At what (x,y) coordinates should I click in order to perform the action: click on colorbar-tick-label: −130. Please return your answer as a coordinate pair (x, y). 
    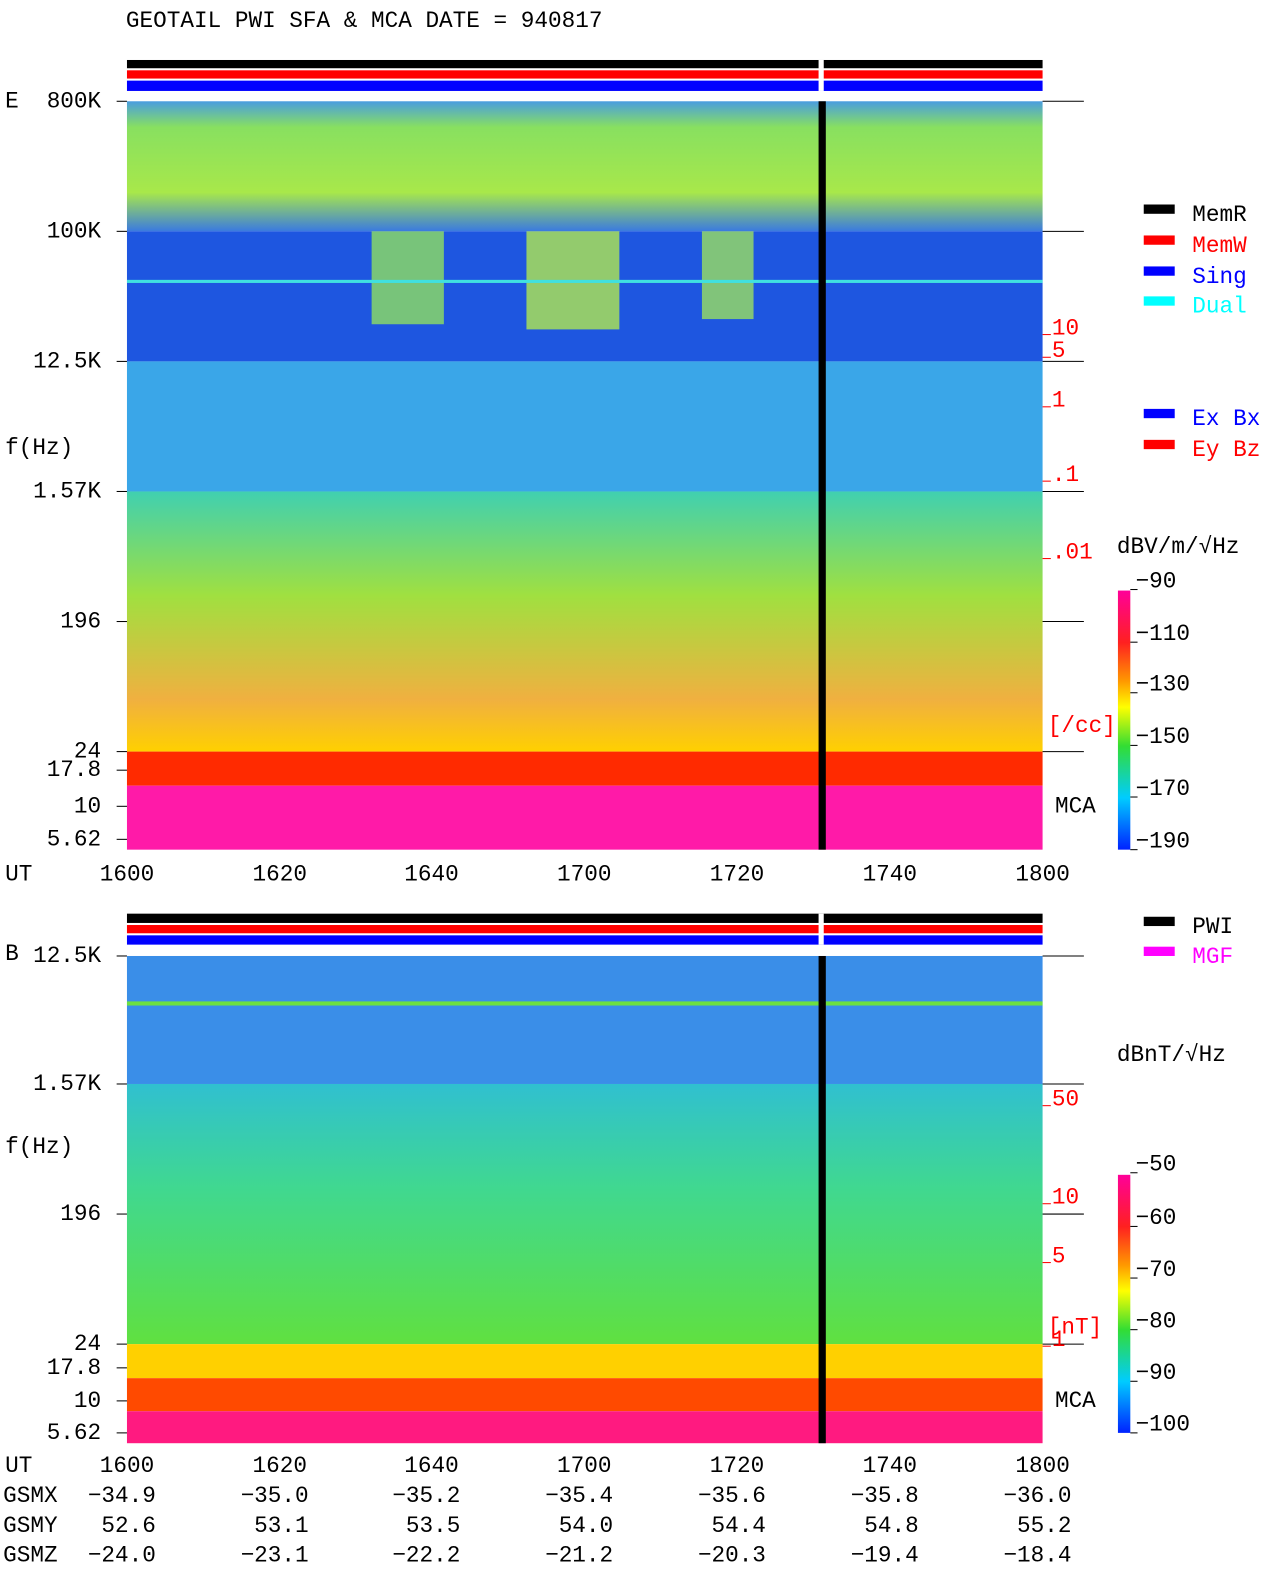
    Looking at the image, I should click on (1162, 685).